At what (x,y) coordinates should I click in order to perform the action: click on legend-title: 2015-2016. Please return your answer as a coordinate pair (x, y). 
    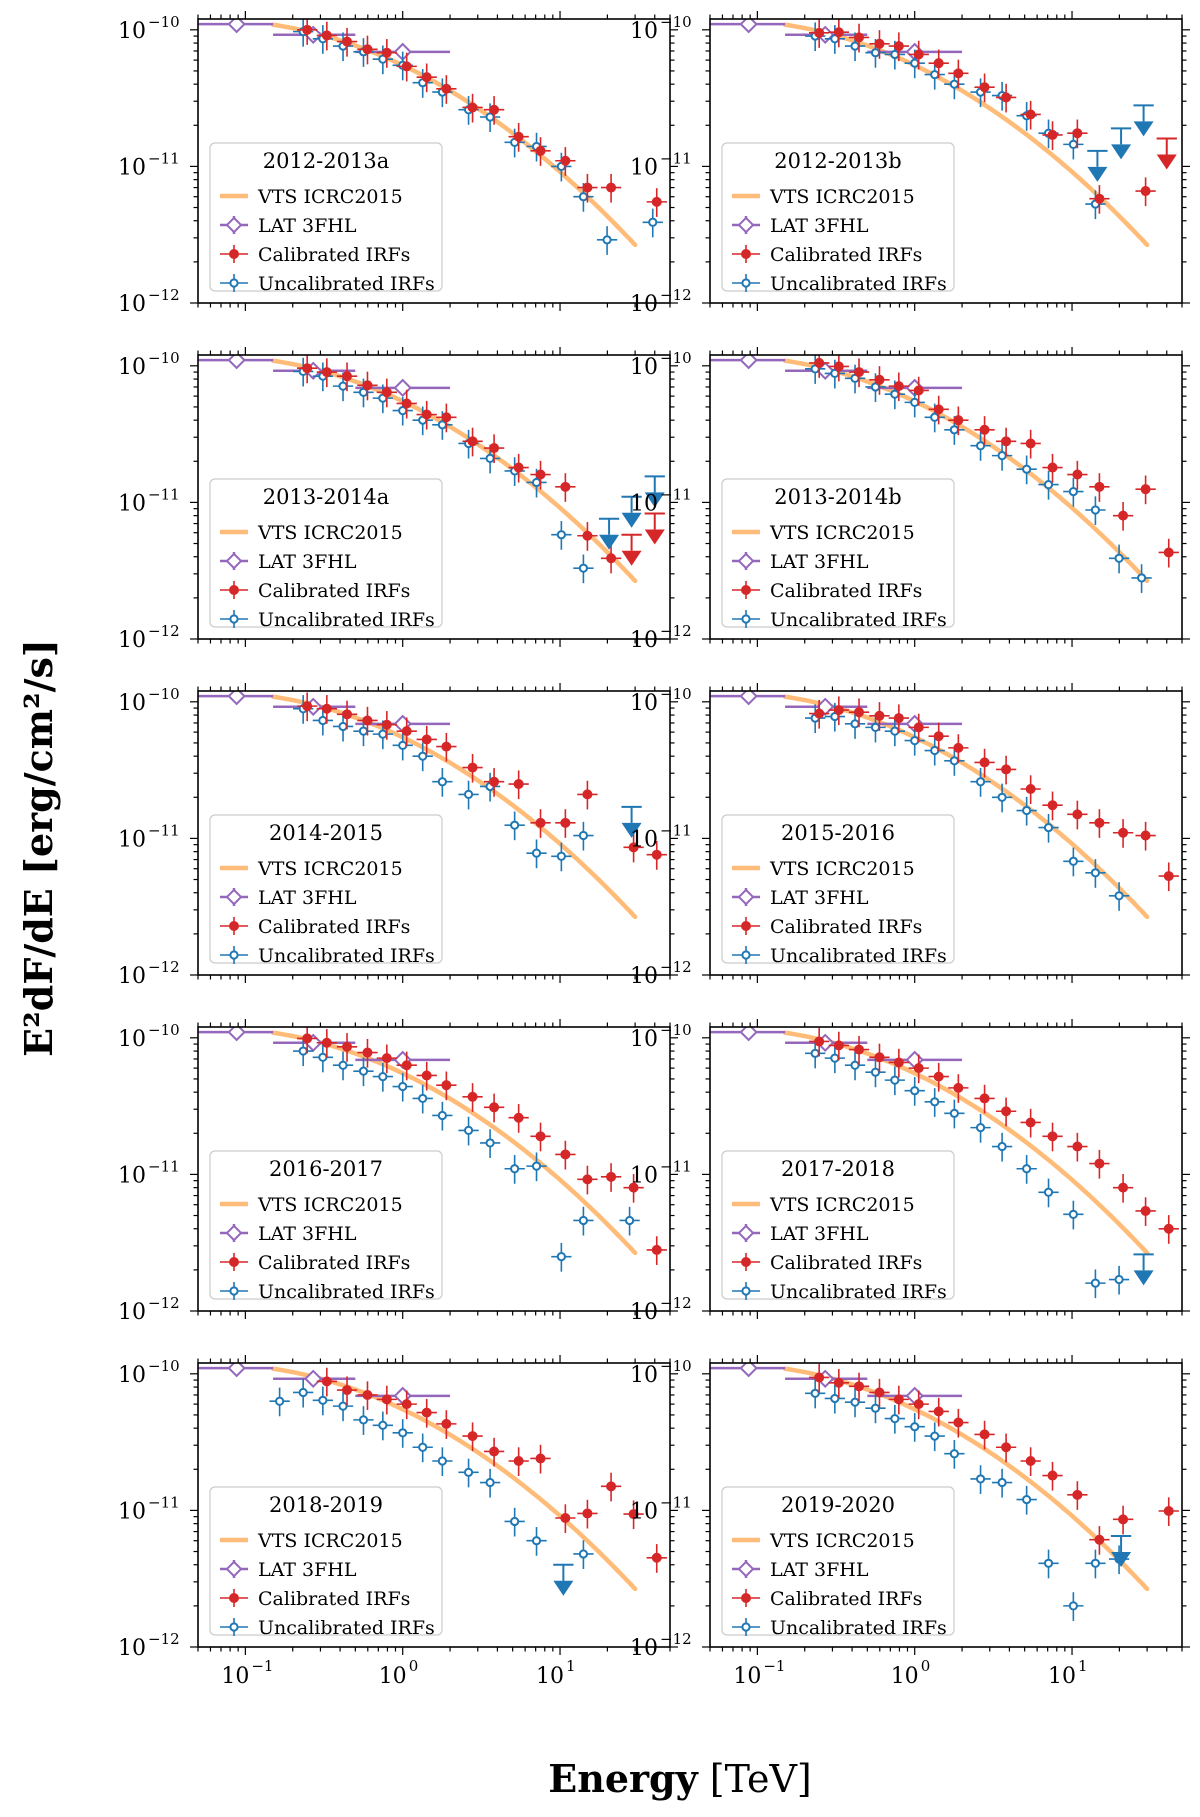
    Looking at the image, I should click on (838, 833).